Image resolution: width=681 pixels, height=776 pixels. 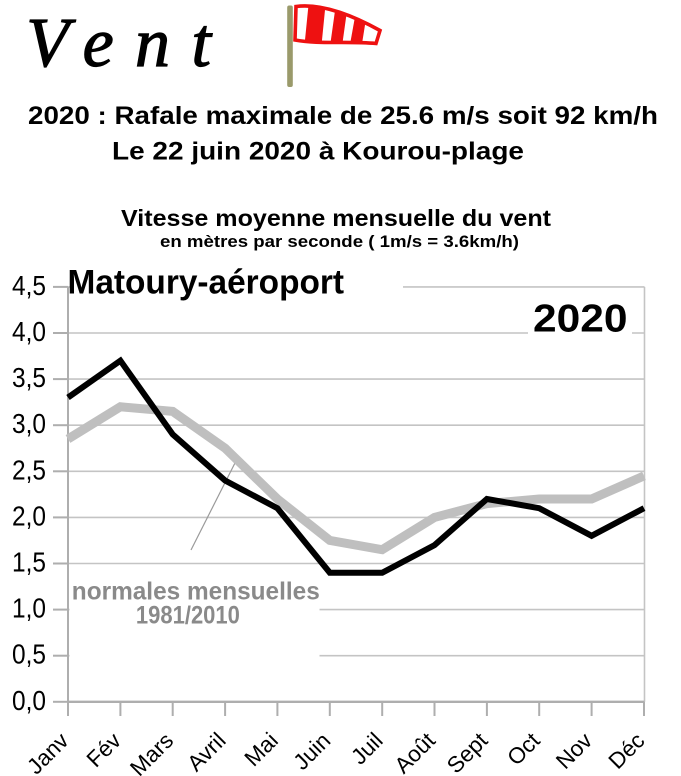 I want to click on svg-text: 1981/2010, so click(x=188, y=616).